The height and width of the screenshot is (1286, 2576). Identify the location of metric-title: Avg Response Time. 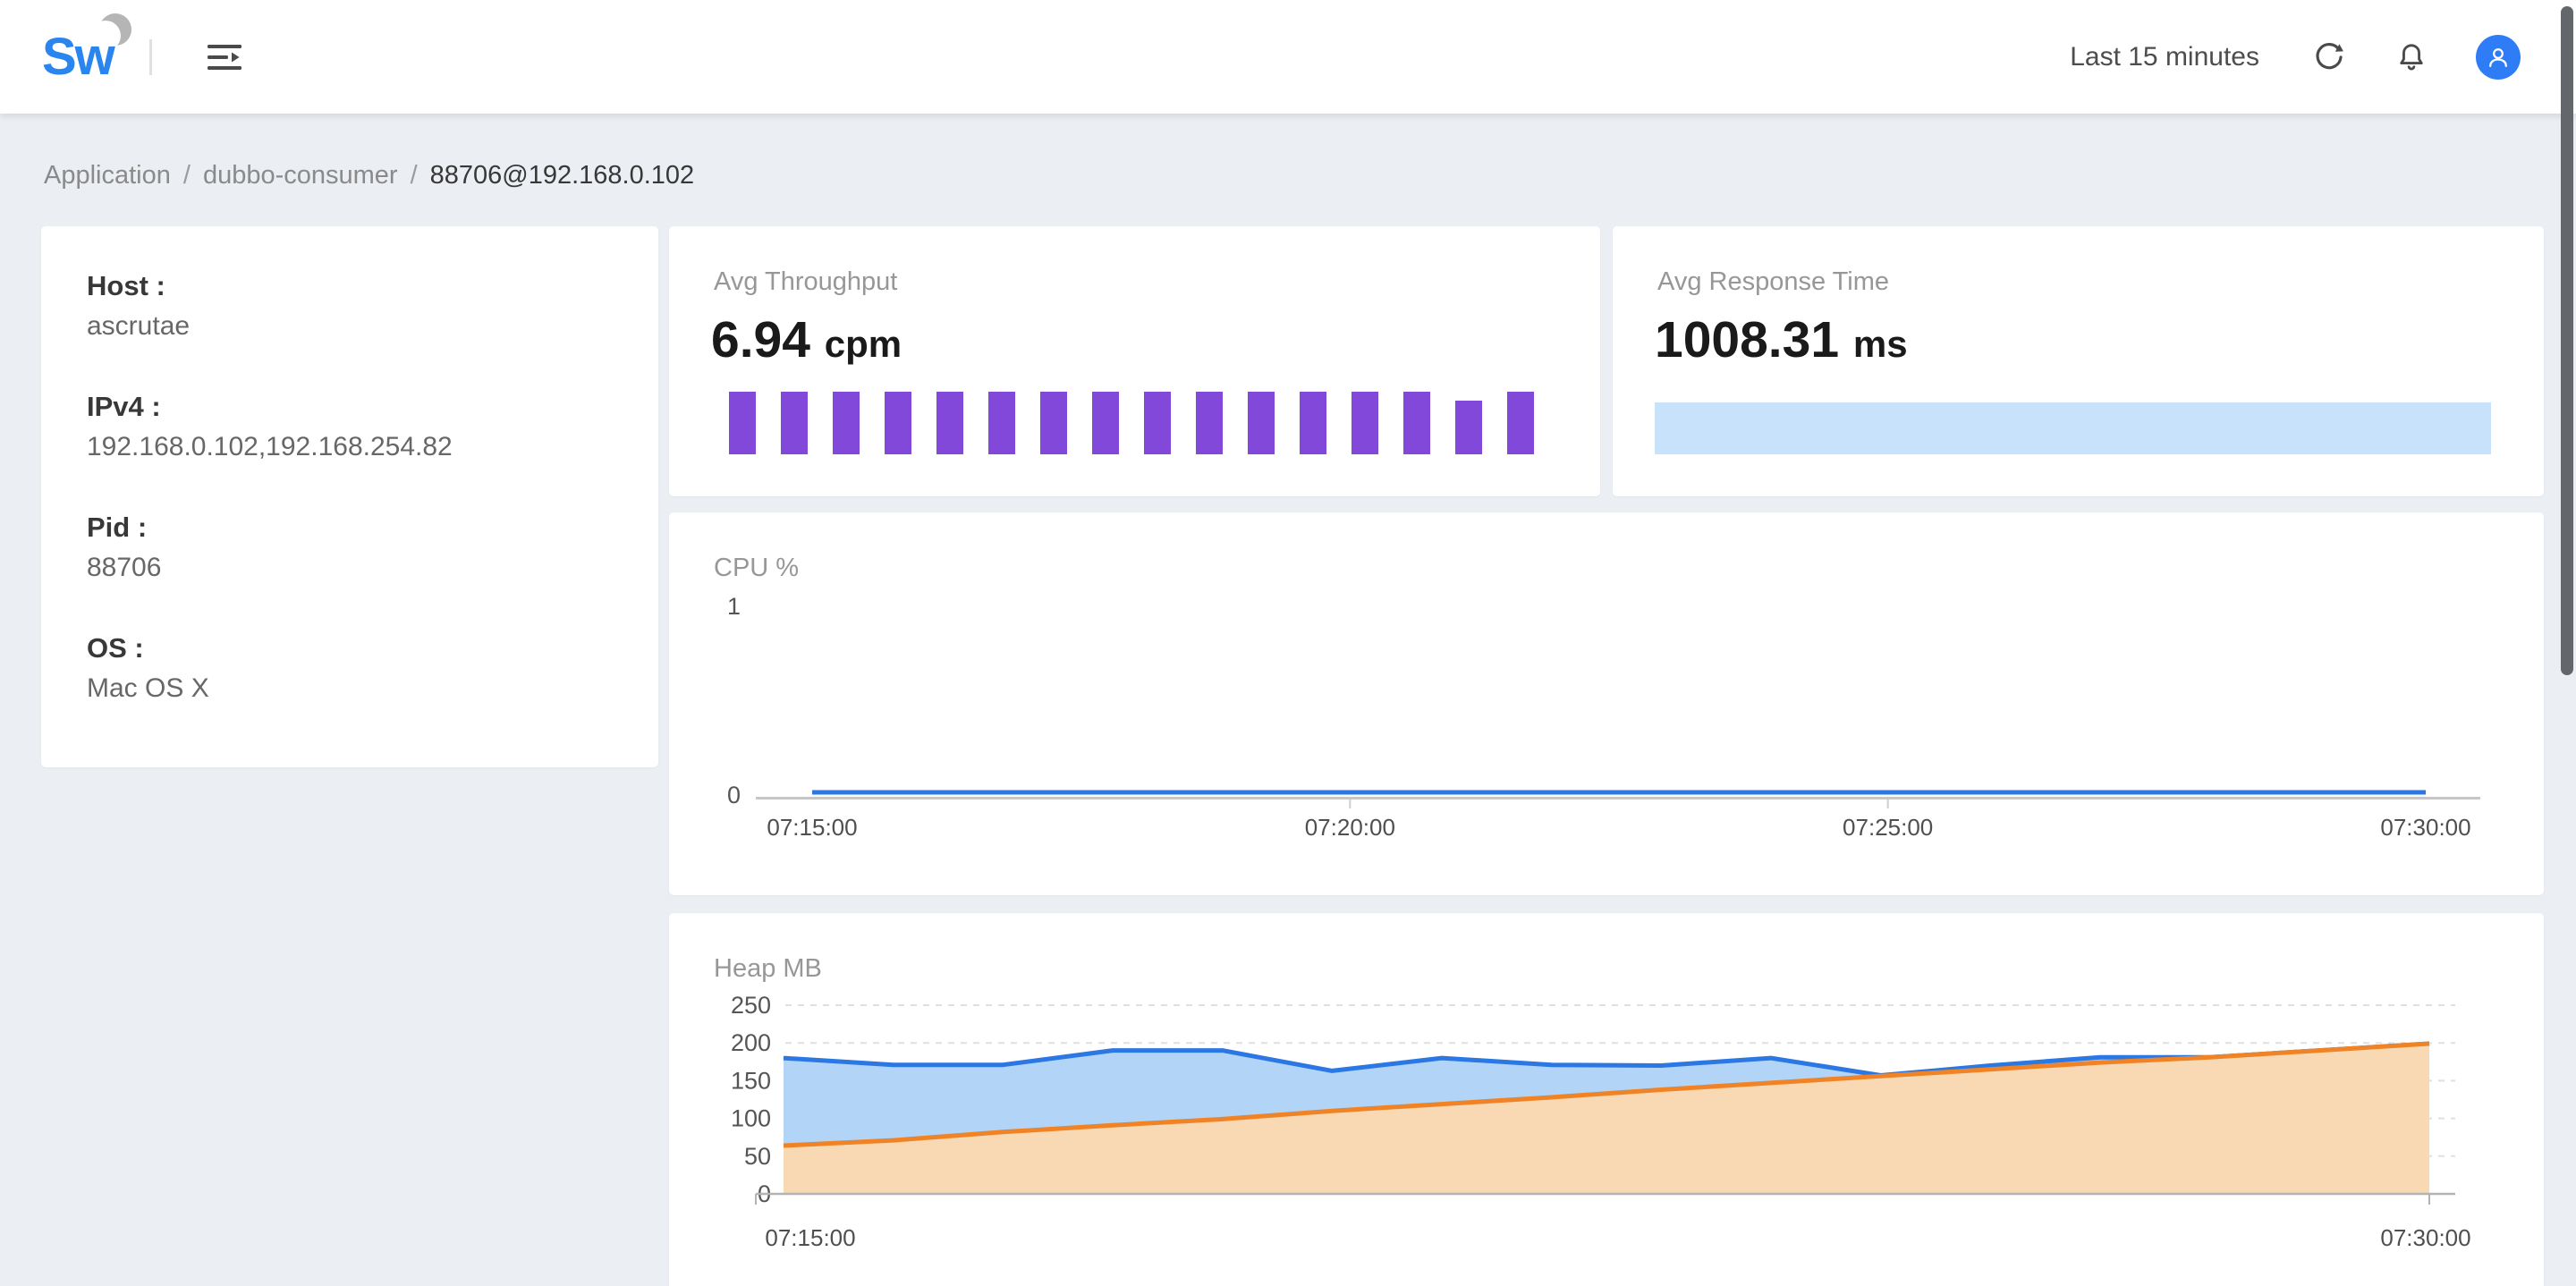
(1773, 281).